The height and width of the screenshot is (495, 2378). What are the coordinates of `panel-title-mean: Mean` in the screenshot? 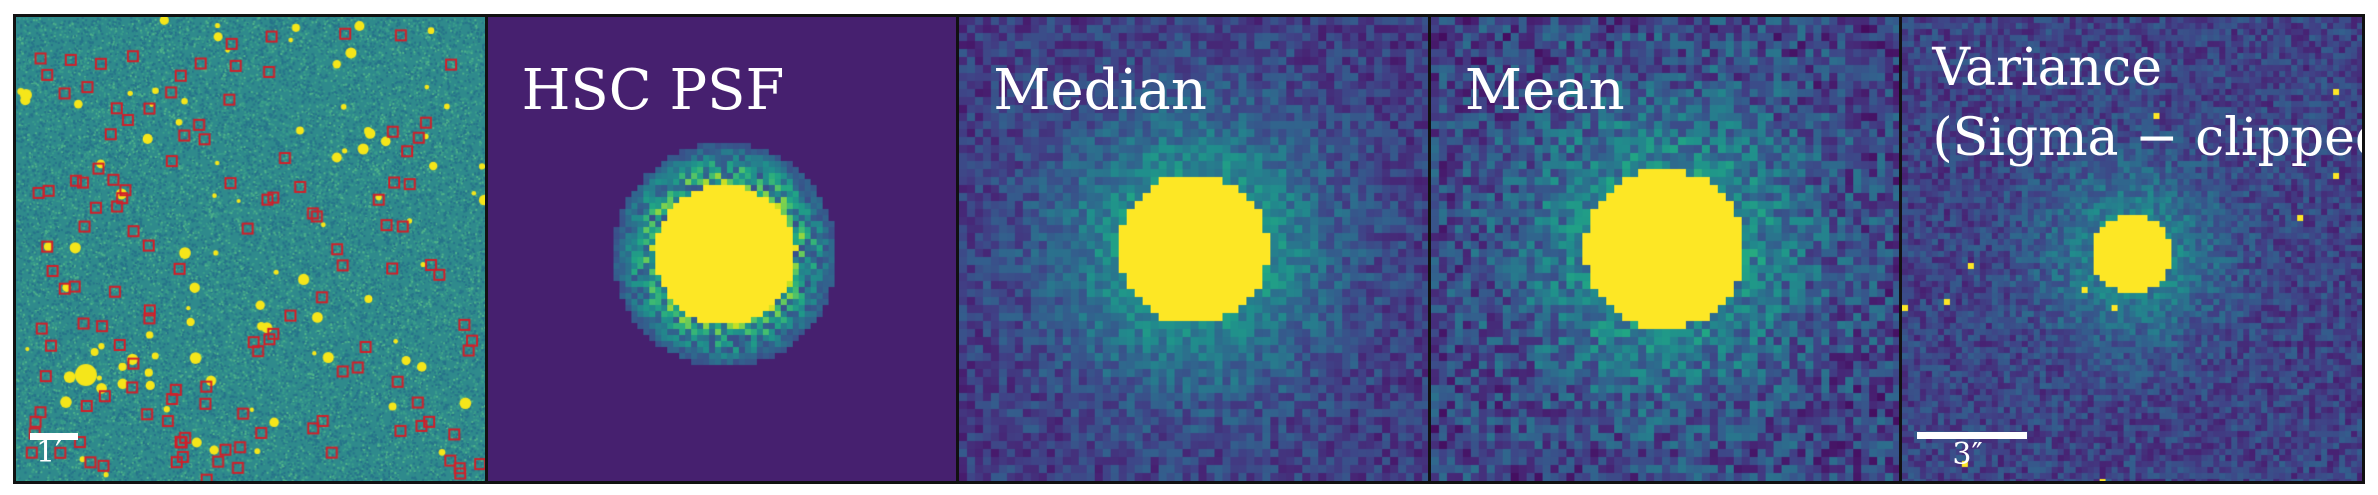 It's located at (1544, 90).